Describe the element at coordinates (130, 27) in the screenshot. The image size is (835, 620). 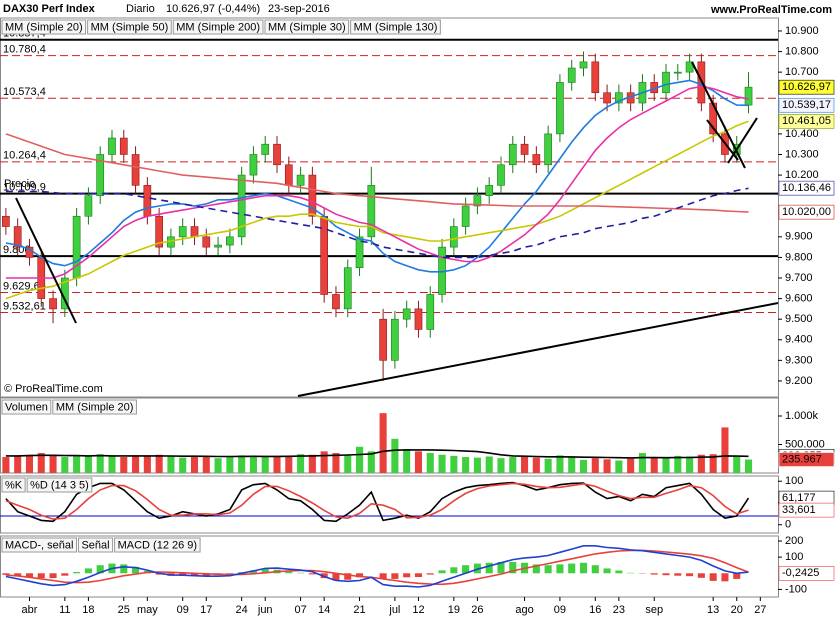
I see `legend-label: MM (Simple 50)` at that location.